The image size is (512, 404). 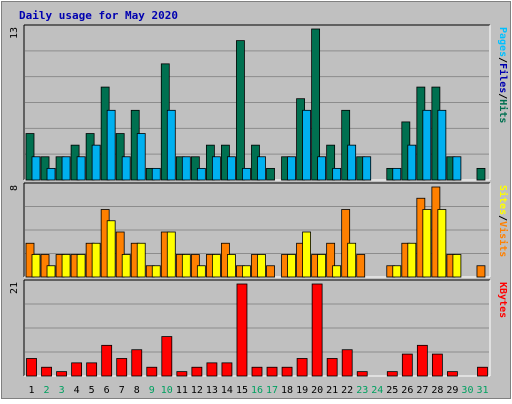 I want to click on legend: Sites/Visits, so click(x=503, y=221).